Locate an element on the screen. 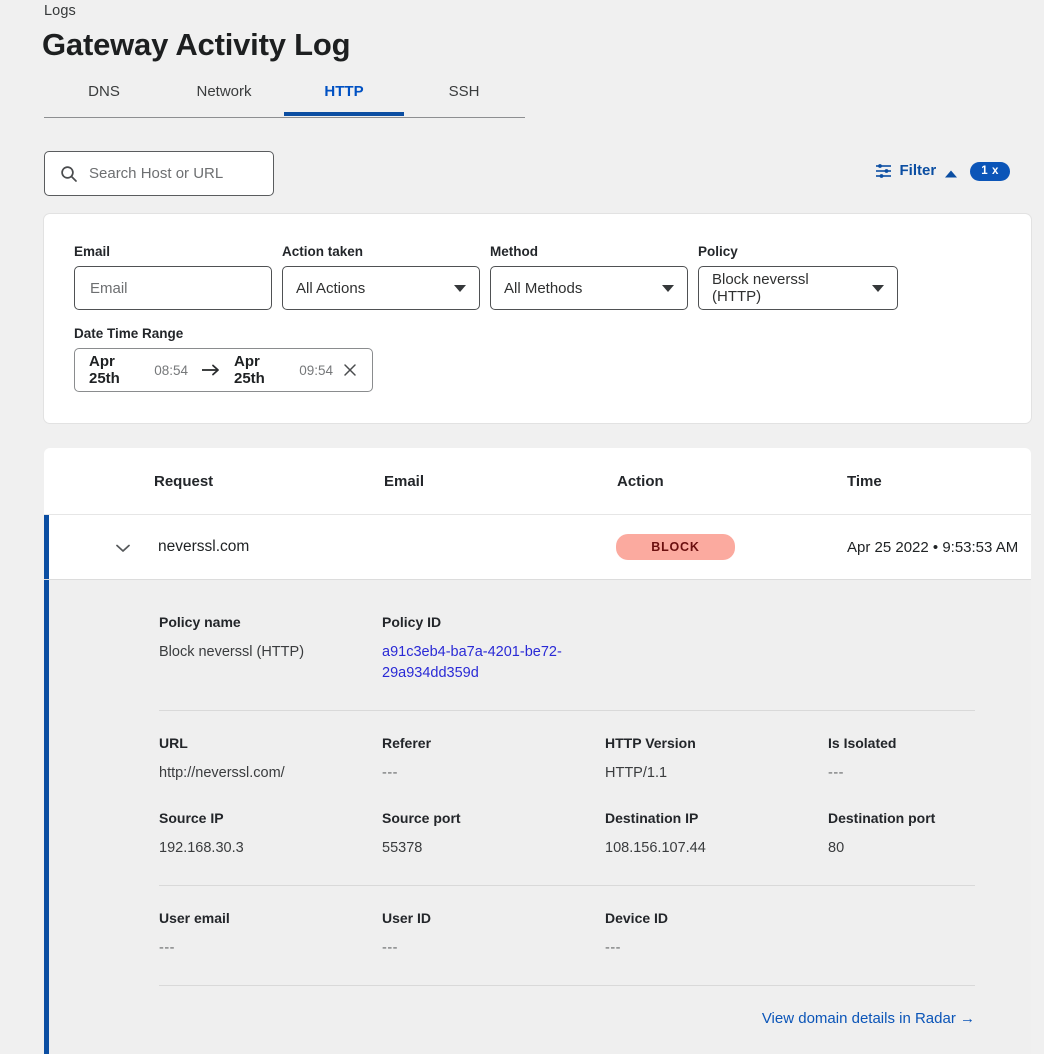 The height and width of the screenshot is (1054, 1044). chevron-up-icon is located at coordinates (951, 171).